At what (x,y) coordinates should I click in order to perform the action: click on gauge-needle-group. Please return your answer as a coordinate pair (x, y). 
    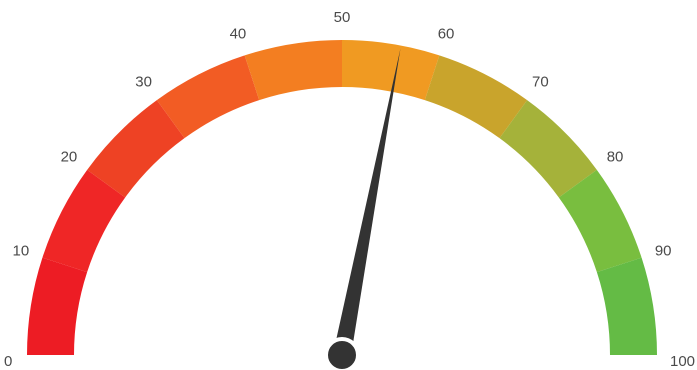
    Looking at the image, I should click on (362, 209).